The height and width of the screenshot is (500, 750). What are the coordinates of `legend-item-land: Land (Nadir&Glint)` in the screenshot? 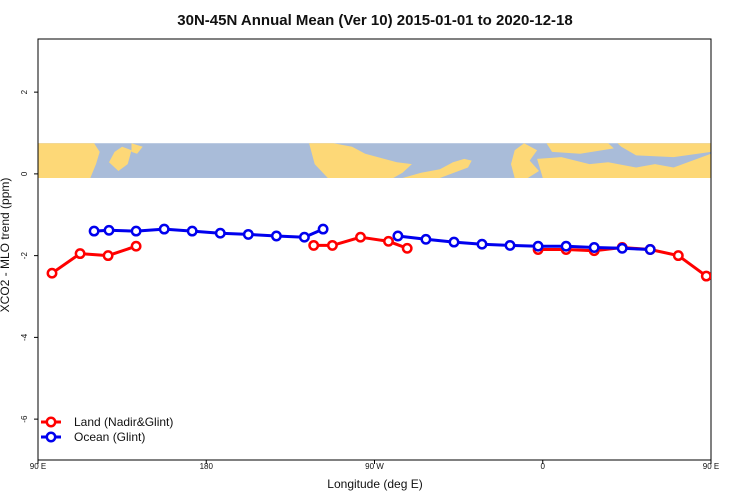 It's located at (107, 422).